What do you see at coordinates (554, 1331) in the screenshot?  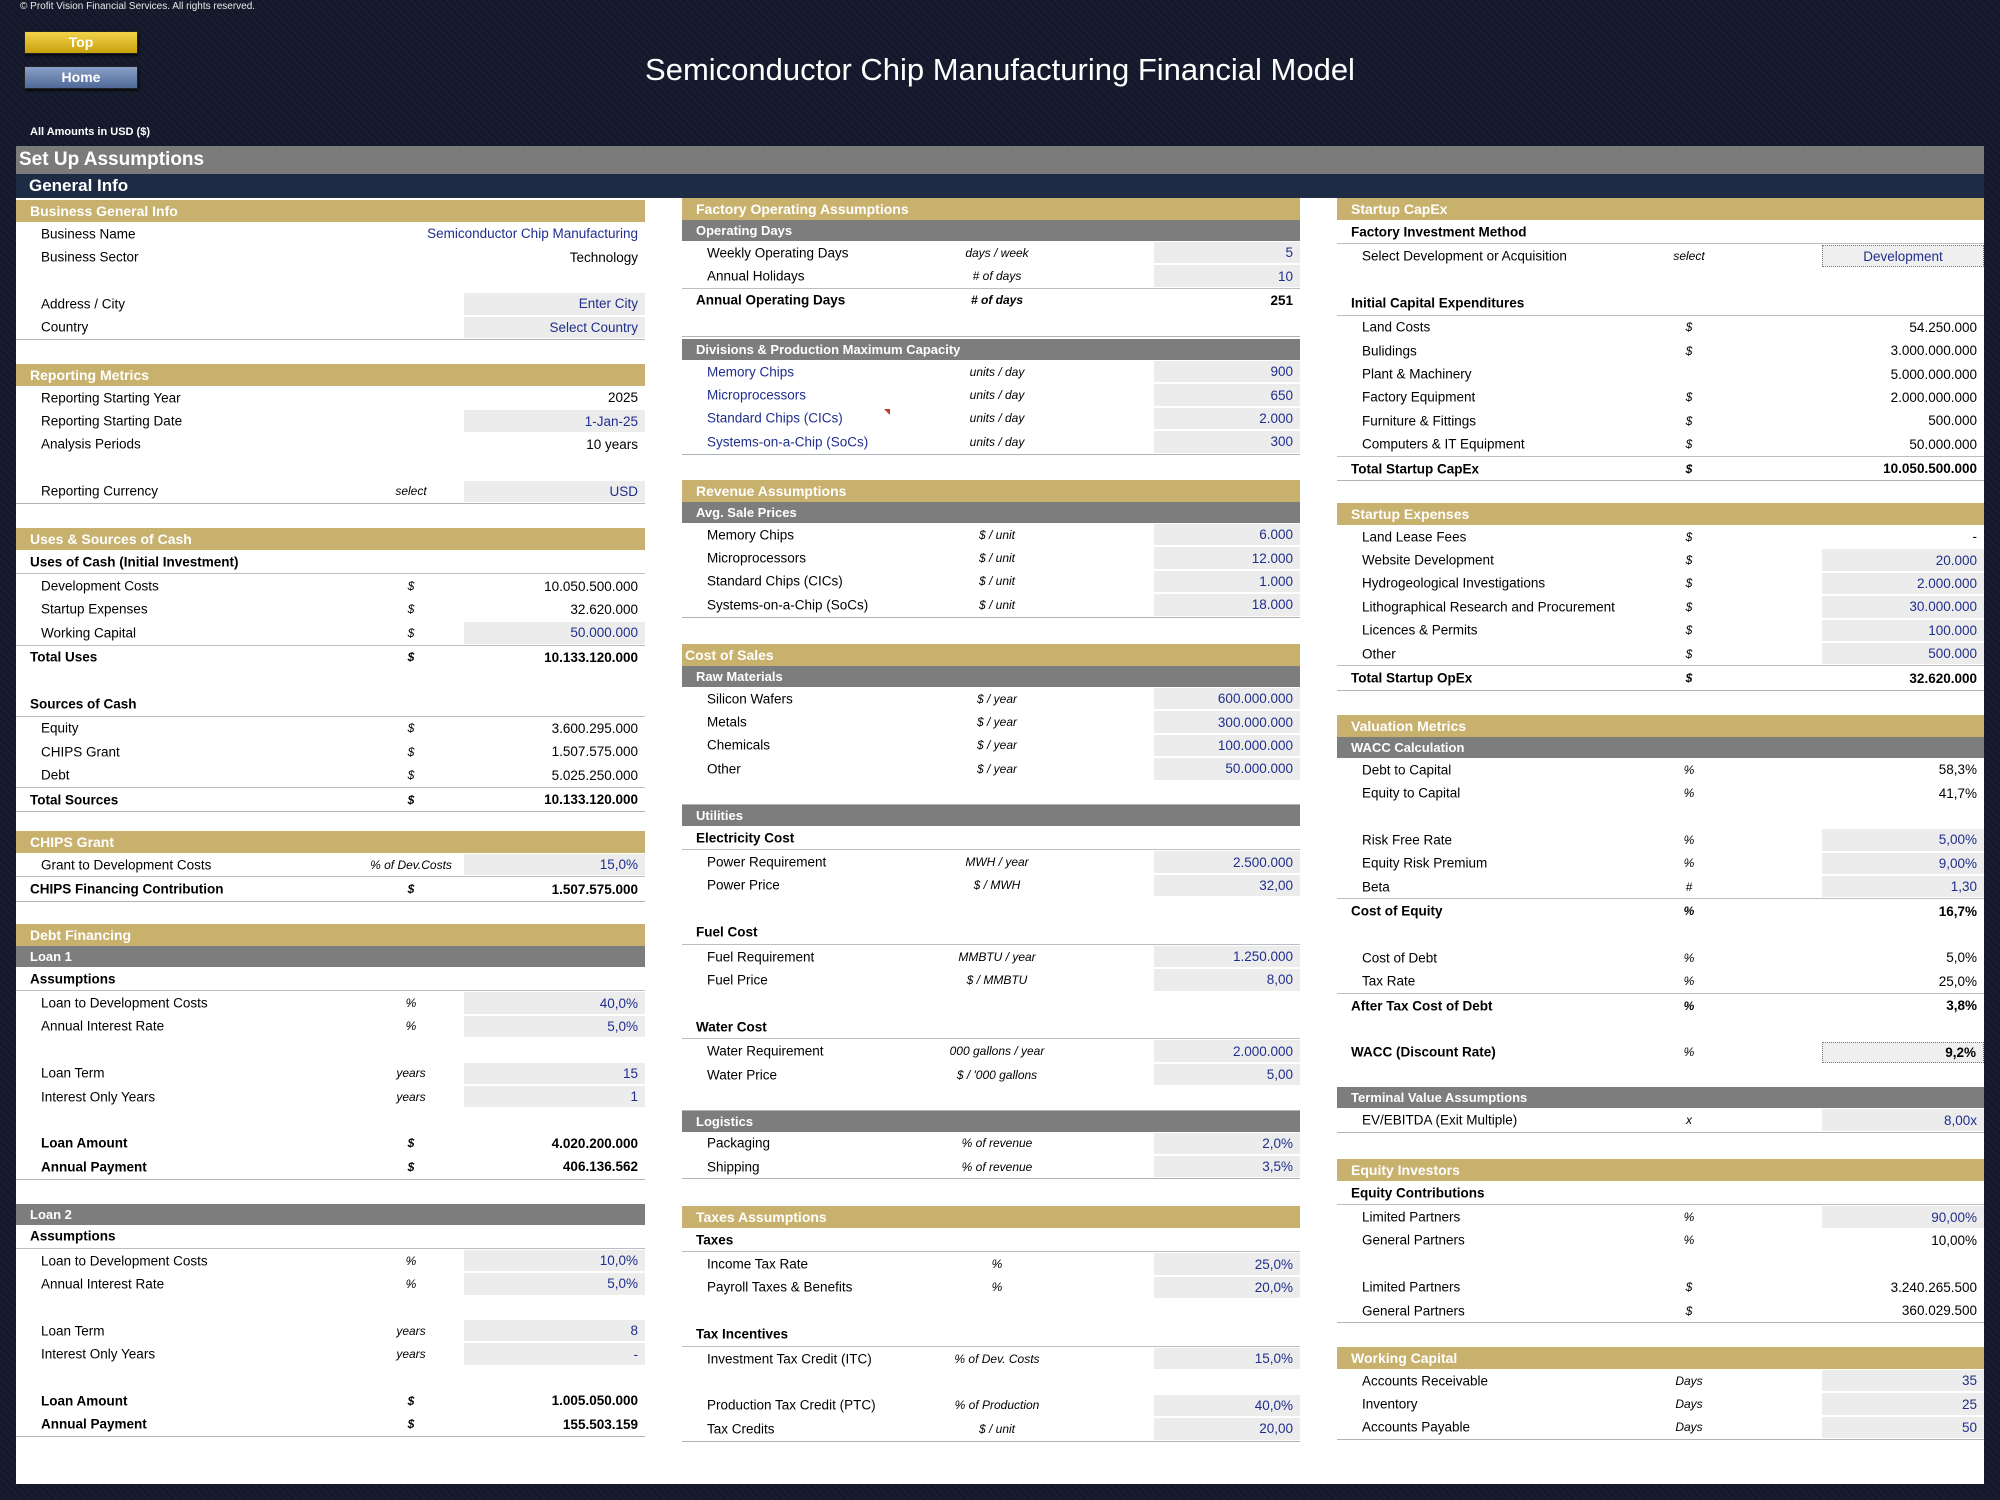 I see `loan2-term-input: 8` at bounding box center [554, 1331].